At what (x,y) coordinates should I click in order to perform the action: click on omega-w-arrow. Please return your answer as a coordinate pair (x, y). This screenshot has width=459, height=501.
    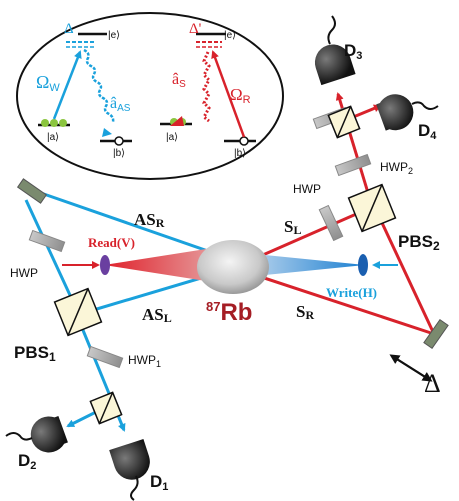
    Looking at the image, I should click on (67, 85).